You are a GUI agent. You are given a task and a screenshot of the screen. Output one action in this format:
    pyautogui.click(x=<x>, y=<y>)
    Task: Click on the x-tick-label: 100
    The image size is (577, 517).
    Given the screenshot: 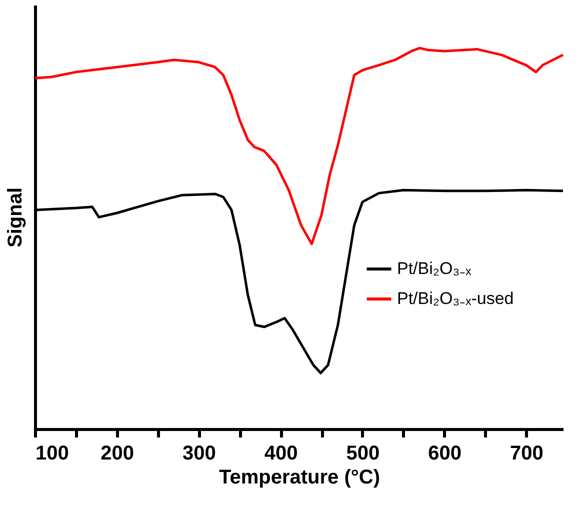 What is the action you would take?
    pyautogui.click(x=52, y=453)
    